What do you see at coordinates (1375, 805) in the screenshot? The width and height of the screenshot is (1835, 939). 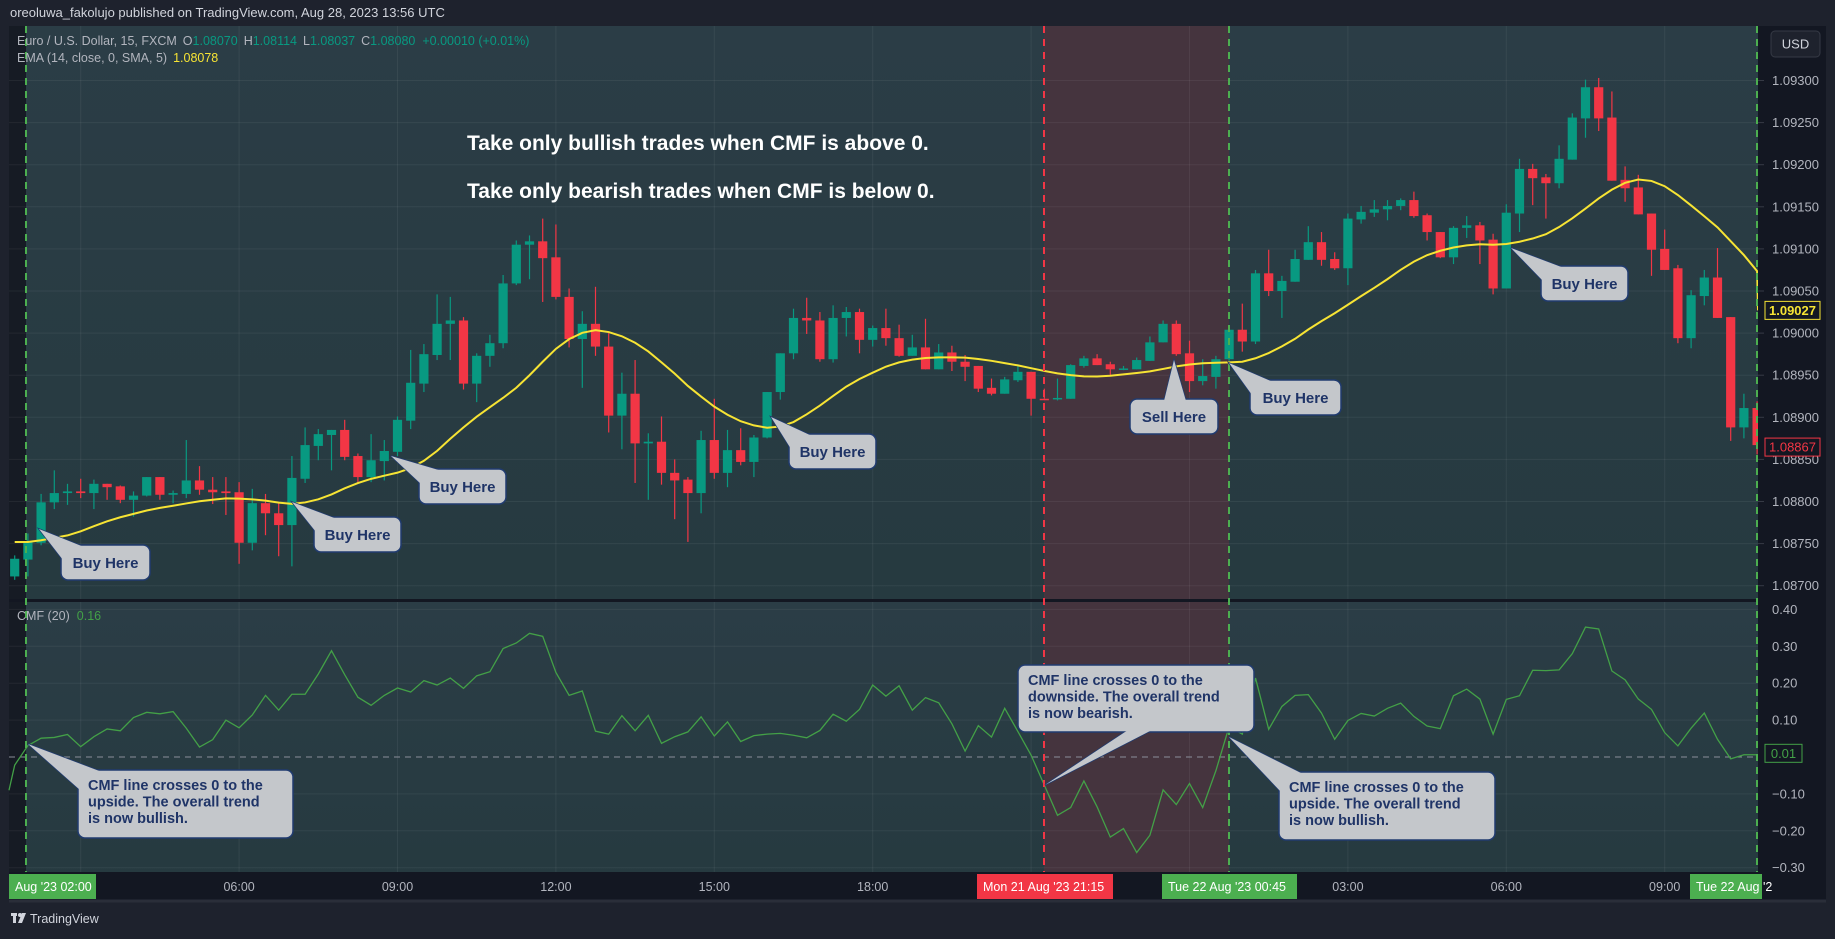 I see `callout-text-line: upside. The overall trend` at bounding box center [1375, 805].